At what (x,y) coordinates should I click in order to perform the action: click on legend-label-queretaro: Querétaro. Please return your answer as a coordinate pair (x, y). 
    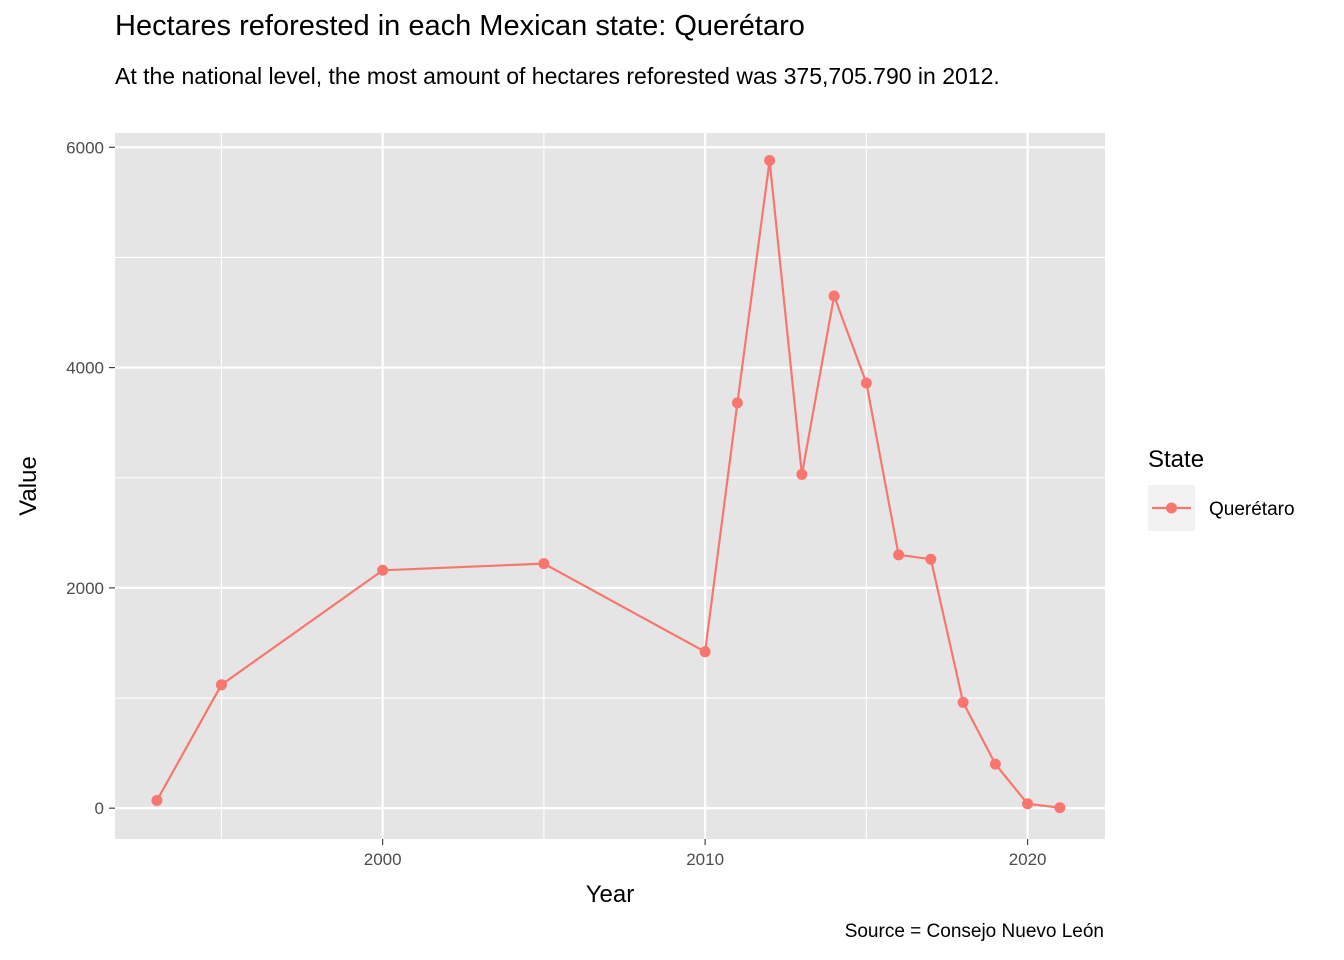
    Looking at the image, I should click on (1252, 509).